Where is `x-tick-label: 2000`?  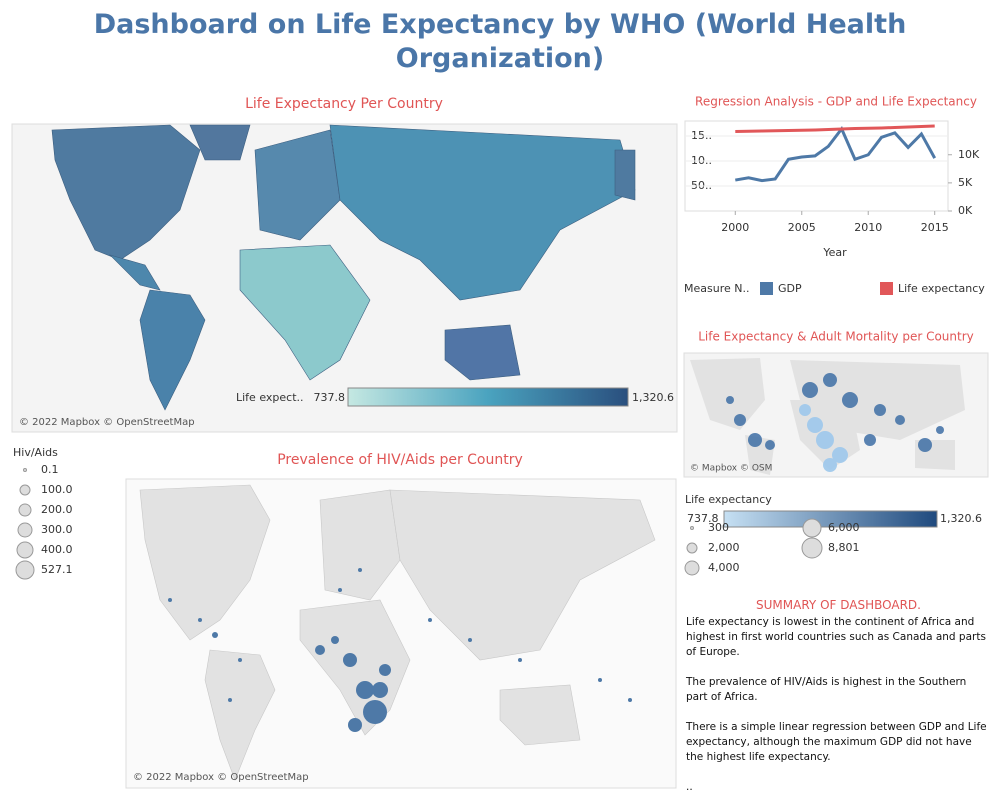
x-tick-label: 2000 is located at coordinates (735, 227).